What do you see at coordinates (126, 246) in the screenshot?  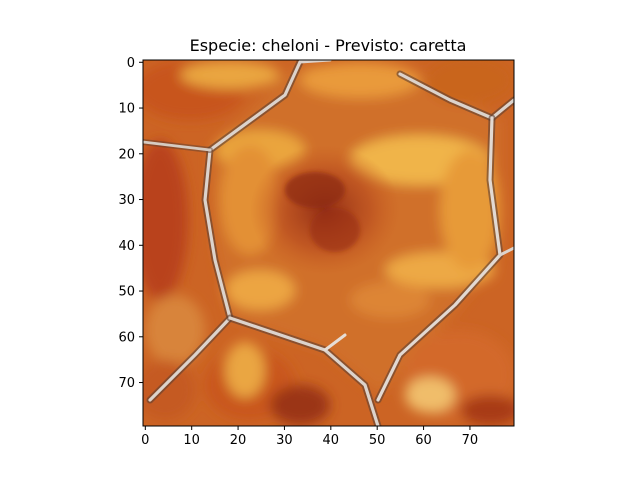 I see `y-tick-label: 40` at bounding box center [126, 246].